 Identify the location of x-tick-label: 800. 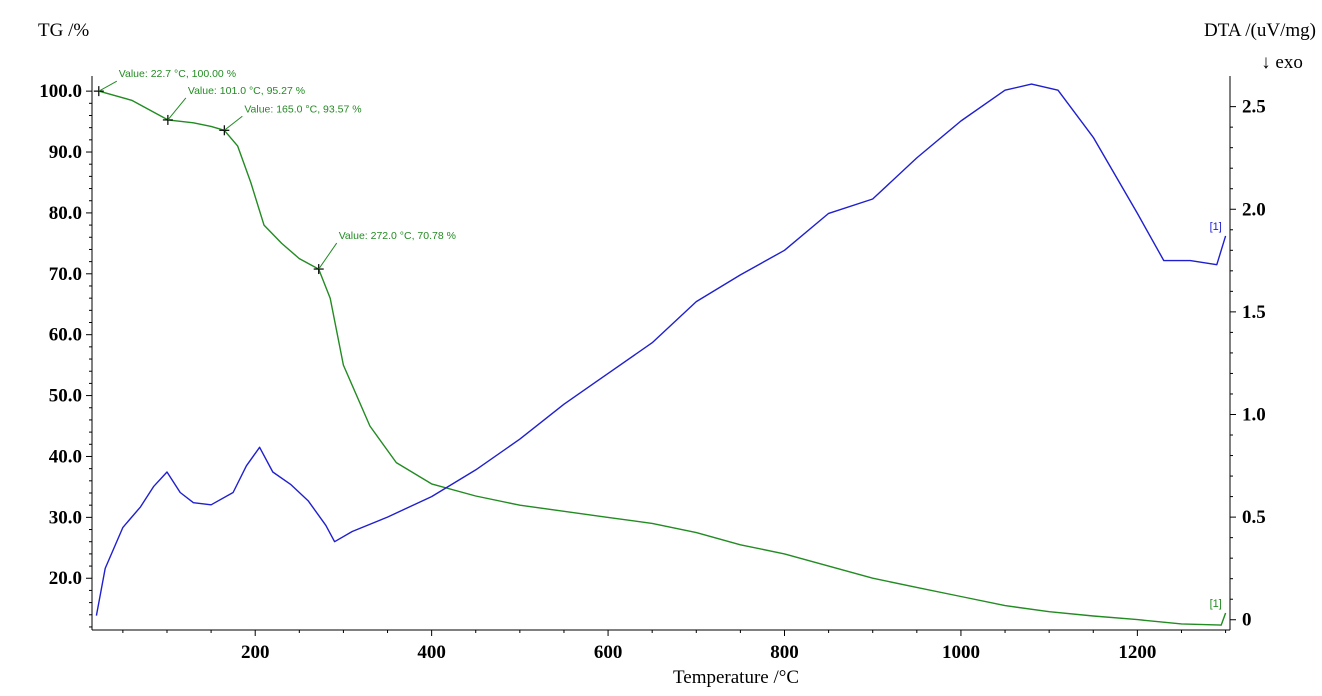
(784, 652).